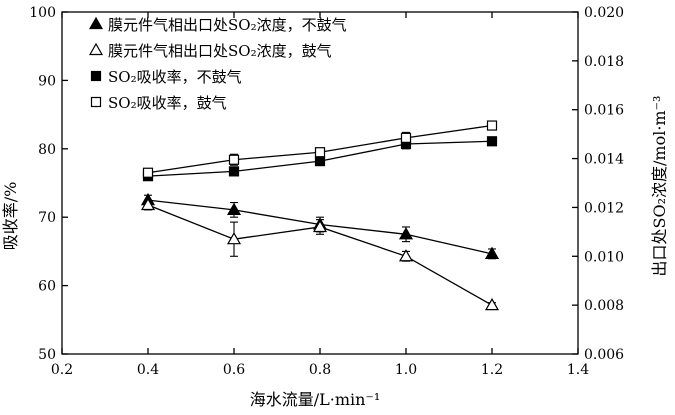 The height and width of the screenshot is (415, 675). Describe the element at coordinates (315, 399) in the screenshot. I see `x-axis-title: 海水流量/L·min⁻¹` at that location.